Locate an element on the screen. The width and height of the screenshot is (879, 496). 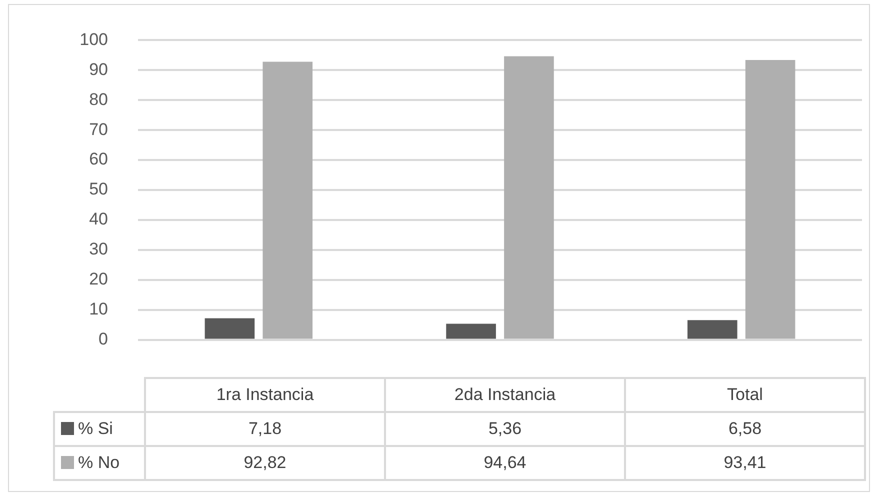
x-tick-label: Total is located at coordinates (745, 395).